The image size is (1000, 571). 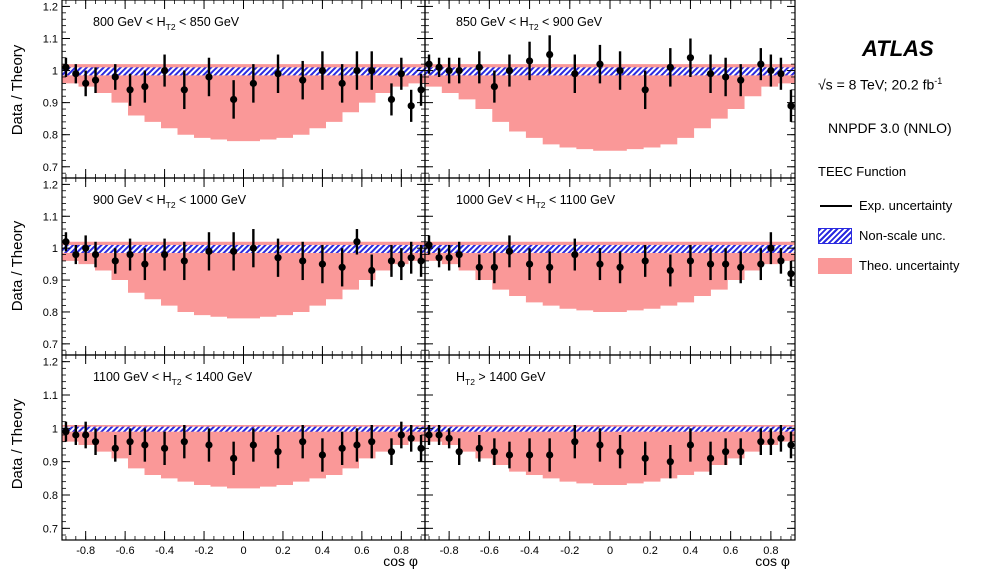 What do you see at coordinates (17, 443) in the screenshot?
I see `y-axis-label-row-3: Data / Theory` at bounding box center [17, 443].